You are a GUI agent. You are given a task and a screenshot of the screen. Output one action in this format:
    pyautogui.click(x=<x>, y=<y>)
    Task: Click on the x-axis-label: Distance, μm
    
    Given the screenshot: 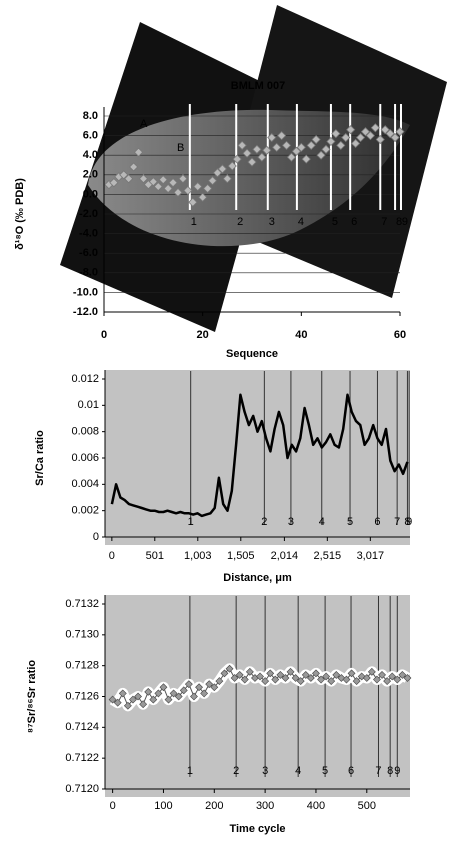 What is the action you would take?
    pyautogui.click(x=257, y=578)
    